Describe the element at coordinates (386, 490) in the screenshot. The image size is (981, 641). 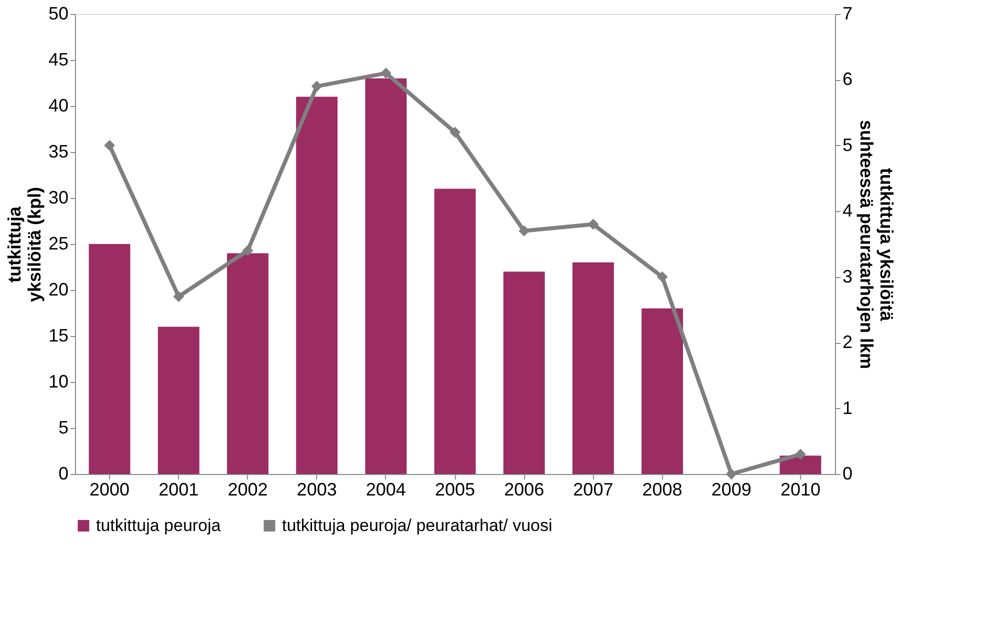
I see `x-tick-label: 2004` at that location.